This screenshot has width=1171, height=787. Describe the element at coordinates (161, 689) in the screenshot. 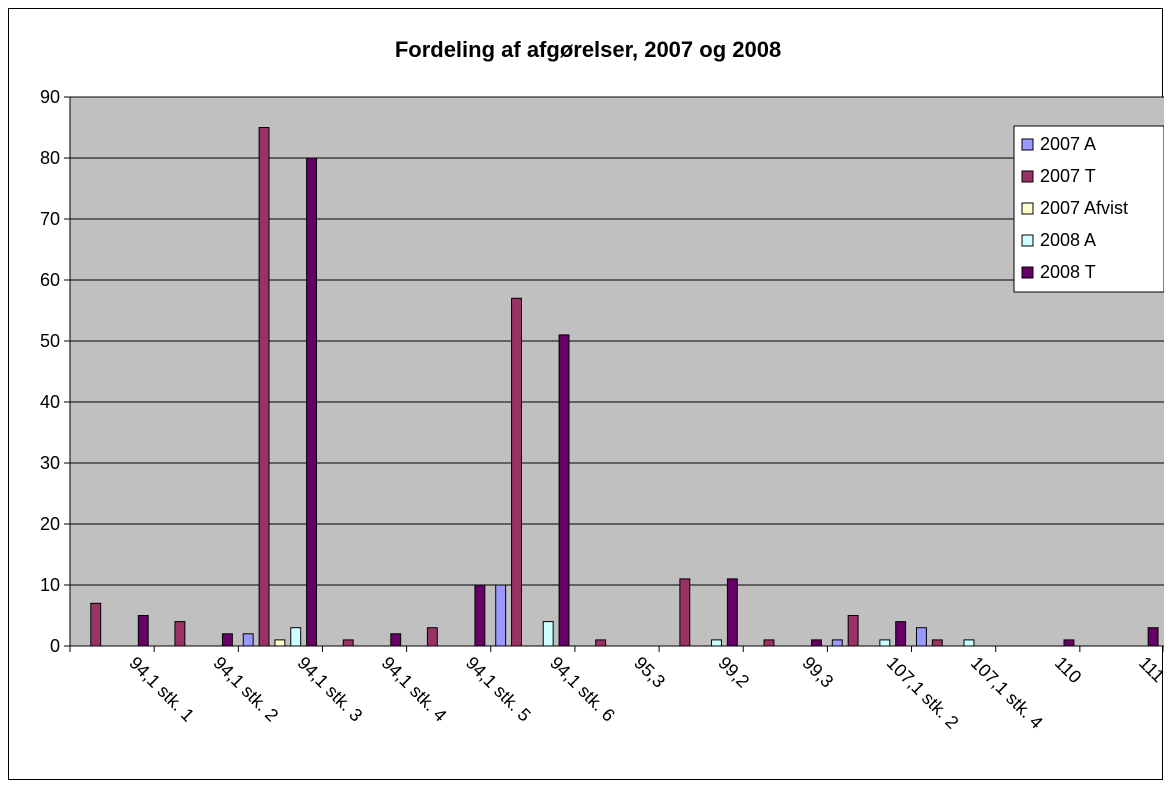

I see `x-tick-label: 94,1 stk. 1` at that location.